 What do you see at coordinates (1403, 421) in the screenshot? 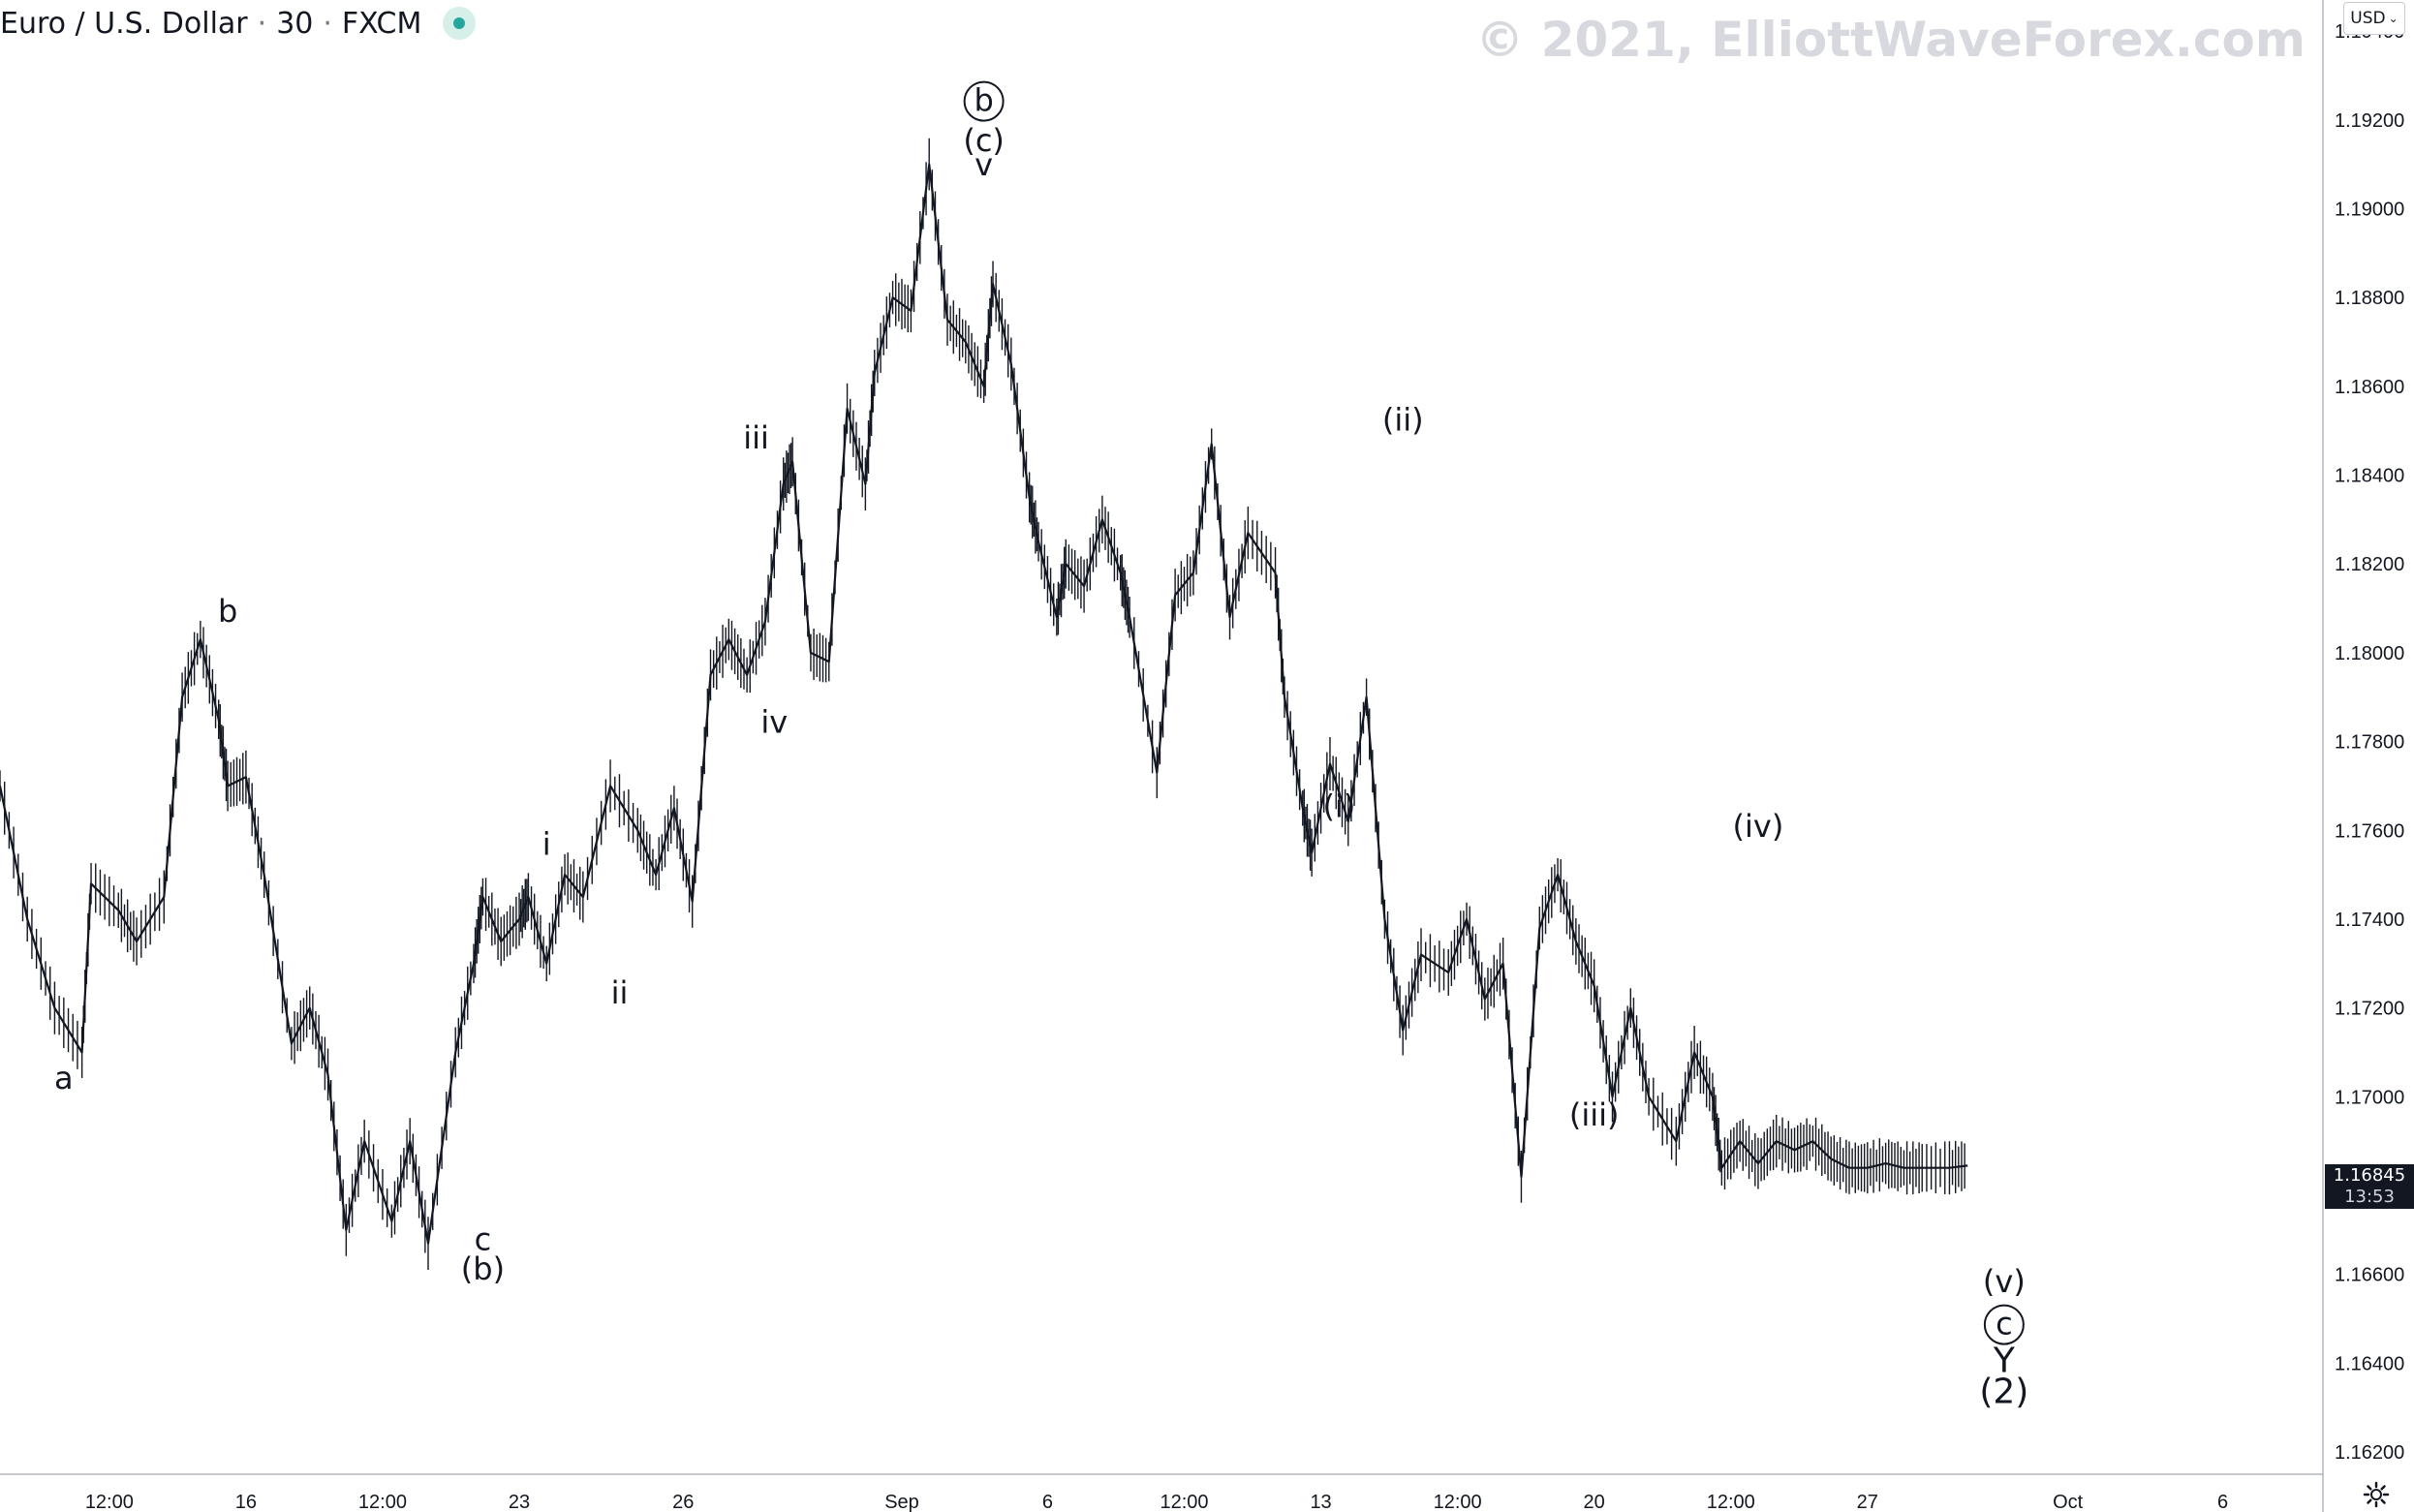
I see `wave-label: (ii)` at bounding box center [1403, 421].